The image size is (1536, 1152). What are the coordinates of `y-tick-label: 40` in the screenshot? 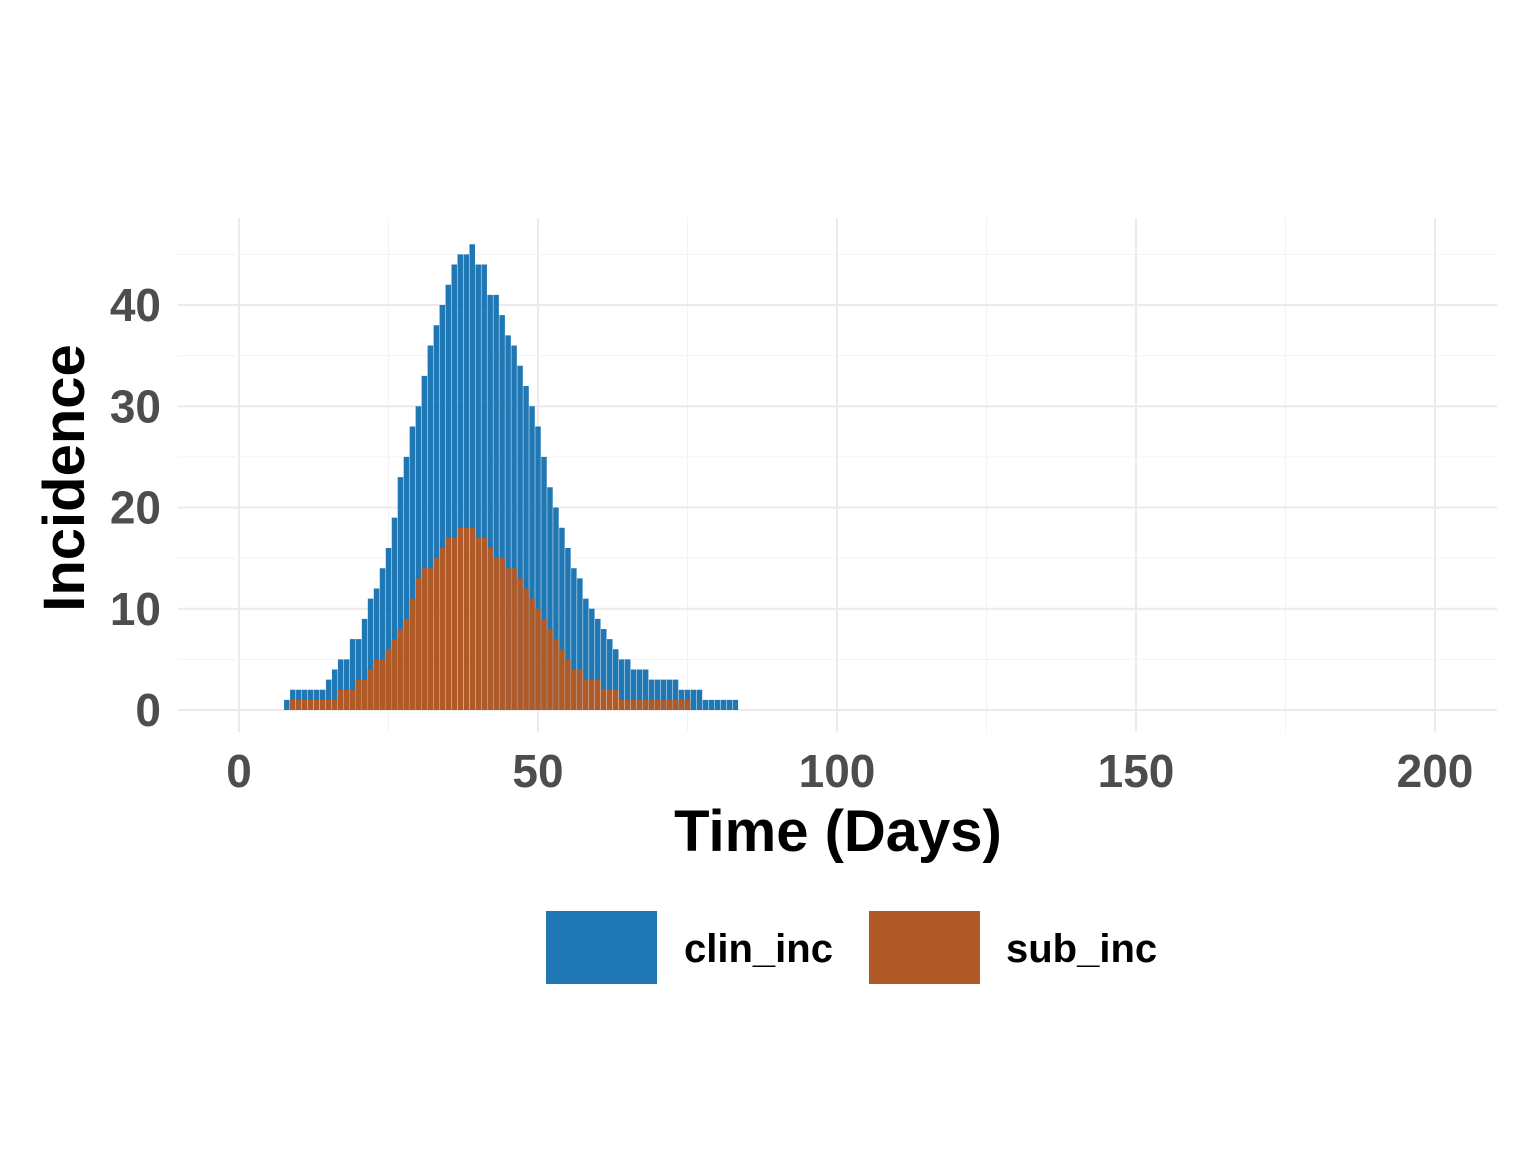 It's located at (135, 305).